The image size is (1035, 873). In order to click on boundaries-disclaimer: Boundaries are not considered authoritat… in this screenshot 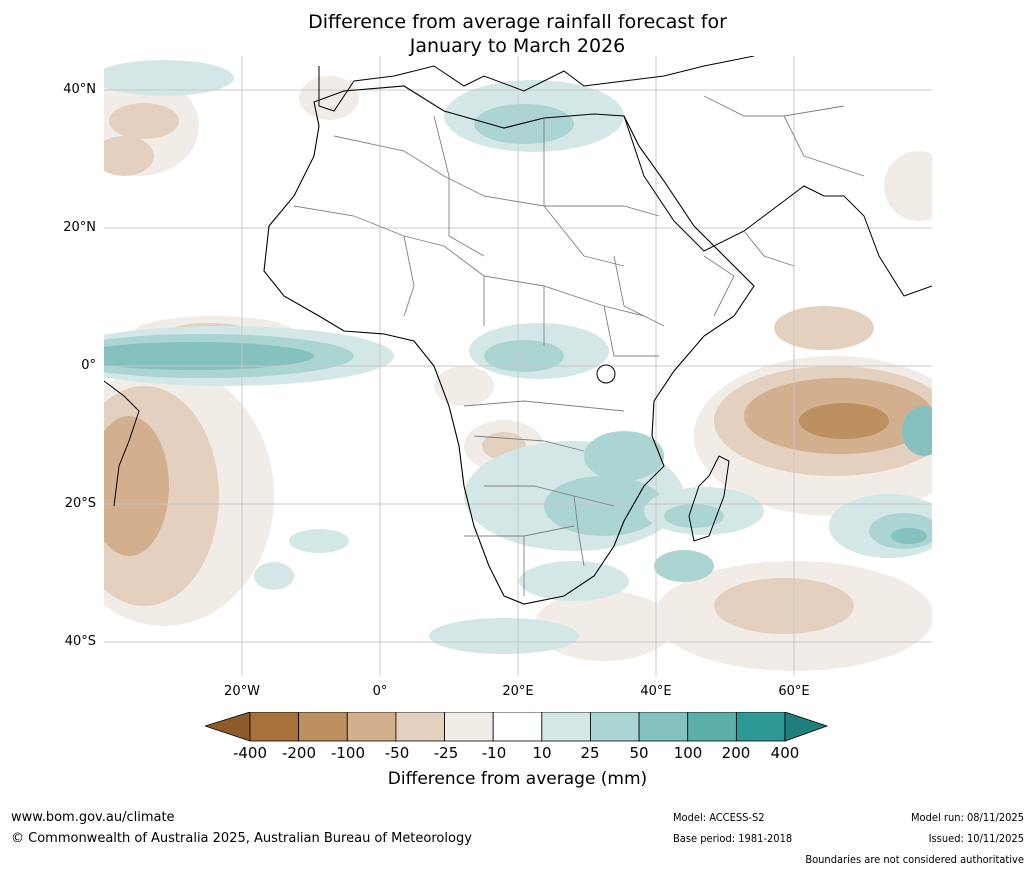, I will do `click(914, 859)`.